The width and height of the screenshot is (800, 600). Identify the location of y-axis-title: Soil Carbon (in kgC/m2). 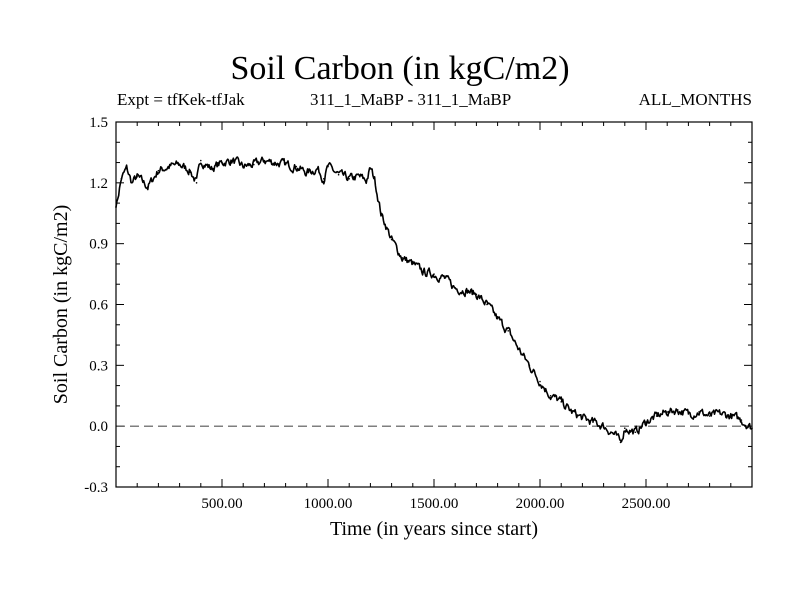
(61, 304).